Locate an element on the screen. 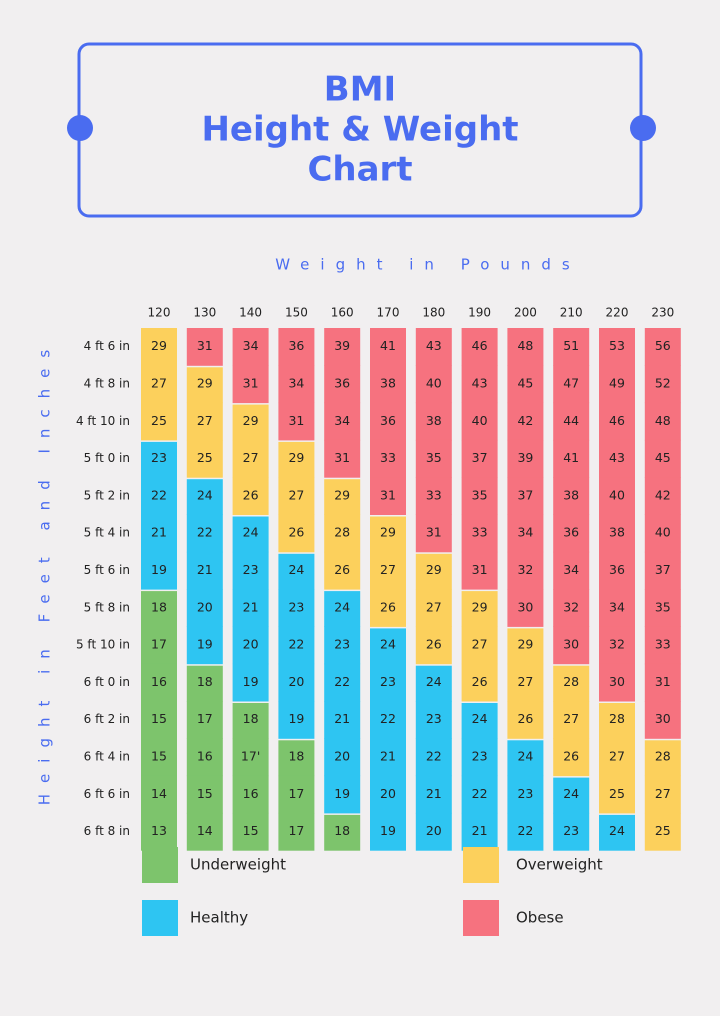  row-label: 6 ft 6 in is located at coordinates (107, 794).